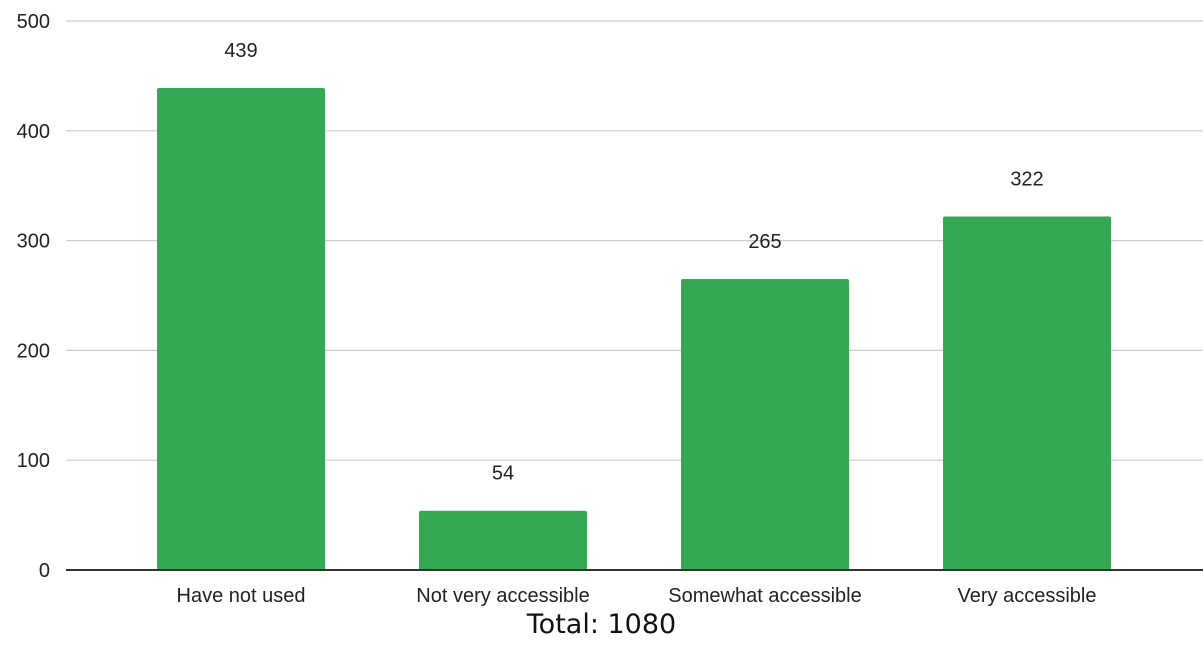  Describe the element at coordinates (33, 296) in the screenshot. I see `y-axis-ticks: 0 100 200 300 400 500` at that location.